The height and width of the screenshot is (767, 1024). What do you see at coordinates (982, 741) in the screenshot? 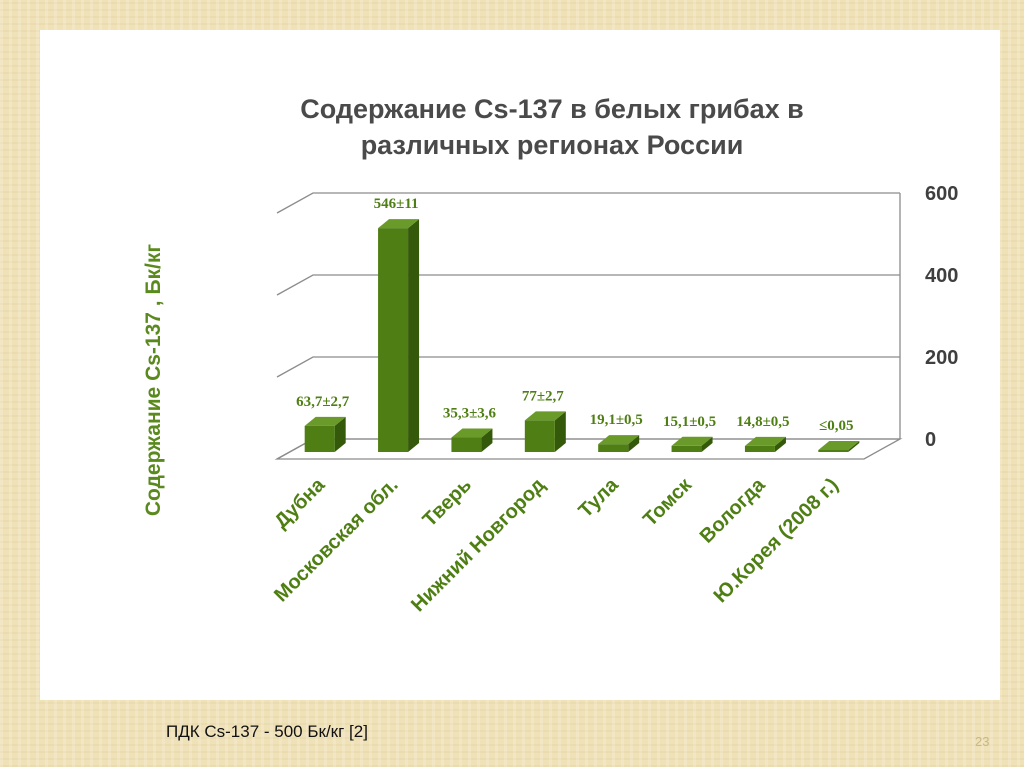
I see `page-number: 23` at bounding box center [982, 741].